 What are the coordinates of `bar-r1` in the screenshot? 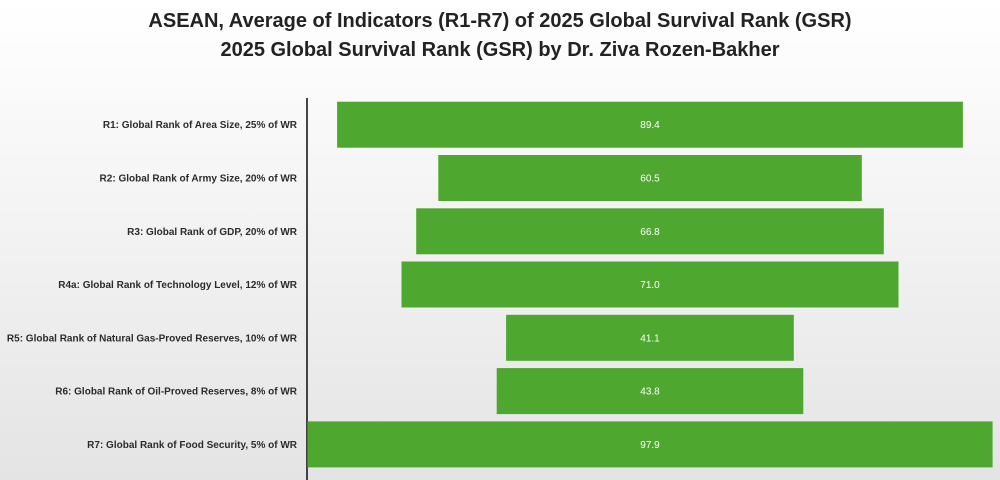 It's located at (650, 124).